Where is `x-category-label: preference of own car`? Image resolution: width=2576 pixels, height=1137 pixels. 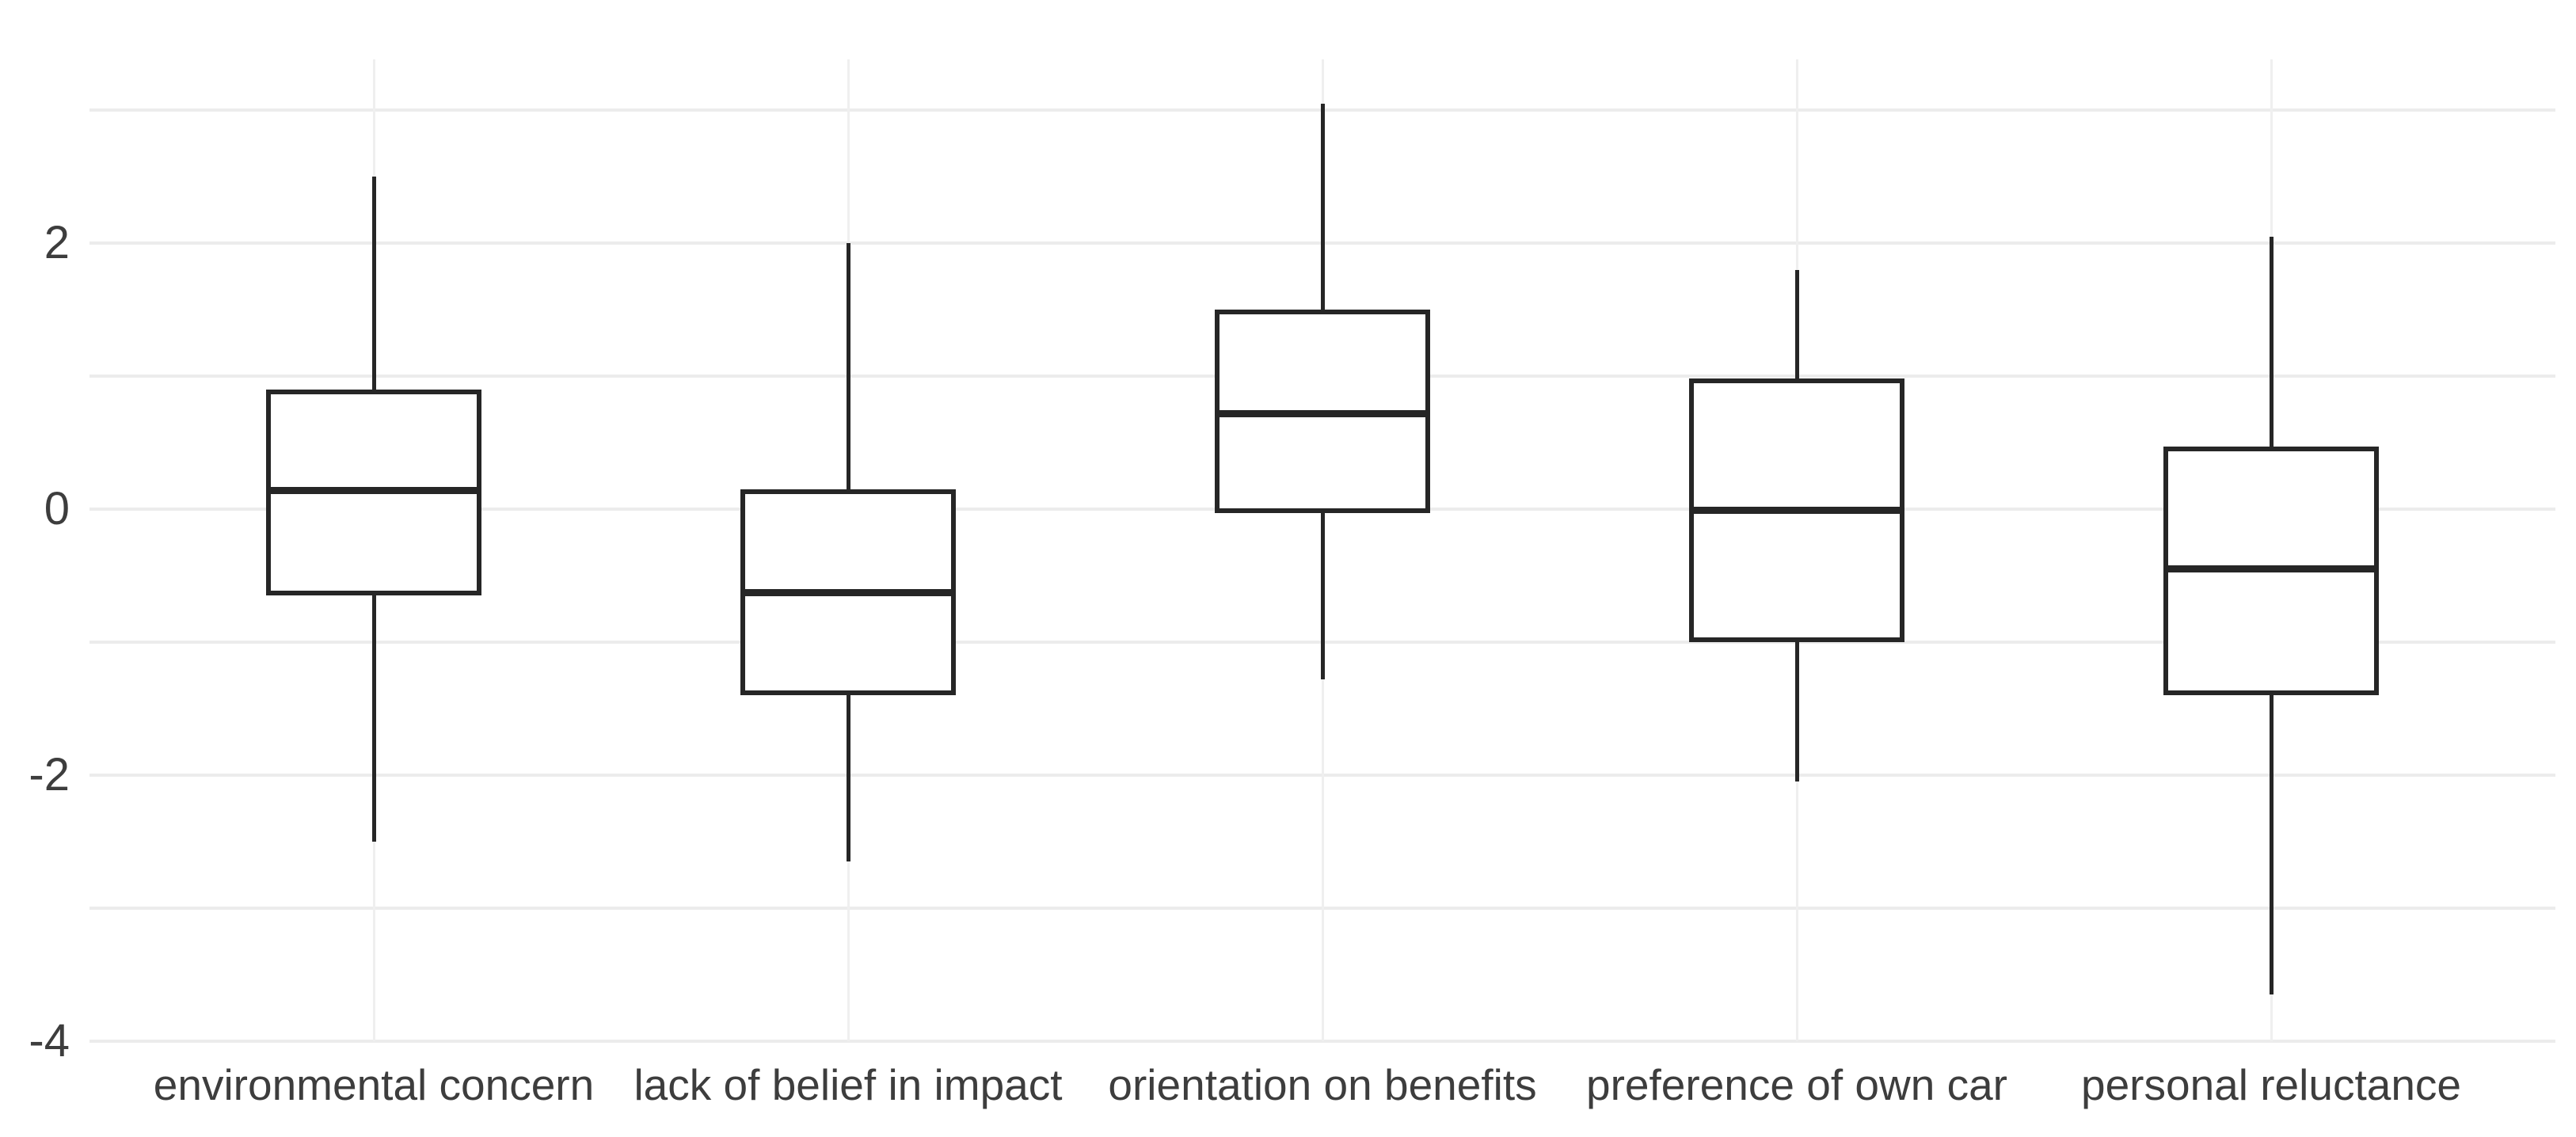 x-category-label: preference of own car is located at coordinates (1796, 1084).